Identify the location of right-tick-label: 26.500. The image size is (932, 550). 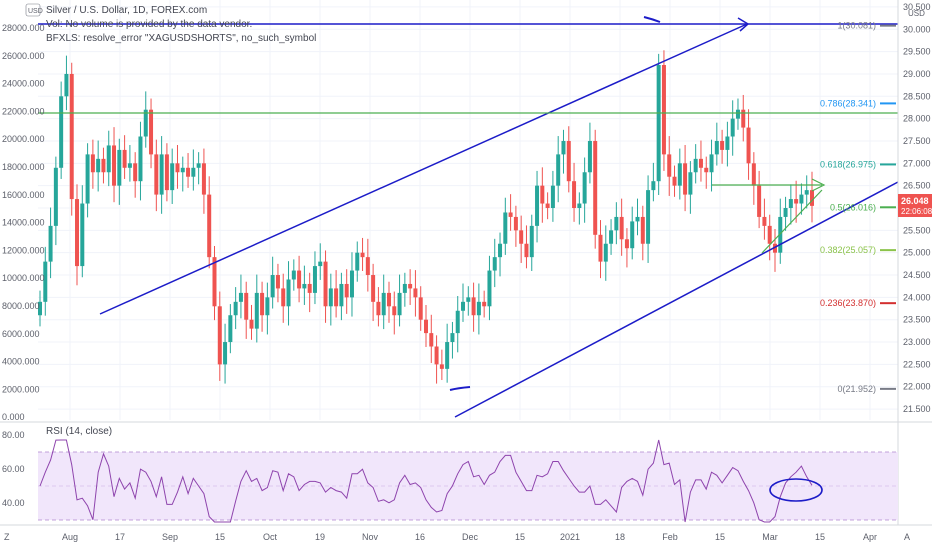
(917, 186).